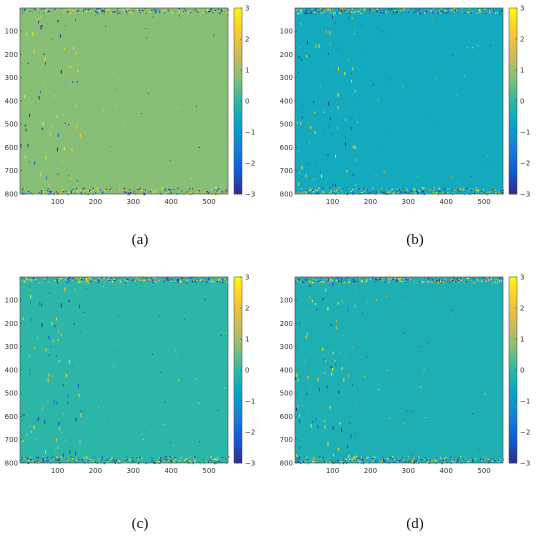 This screenshot has height=538, width=550. I want to click on colorbar-tick-label: 0, so click(247, 102).